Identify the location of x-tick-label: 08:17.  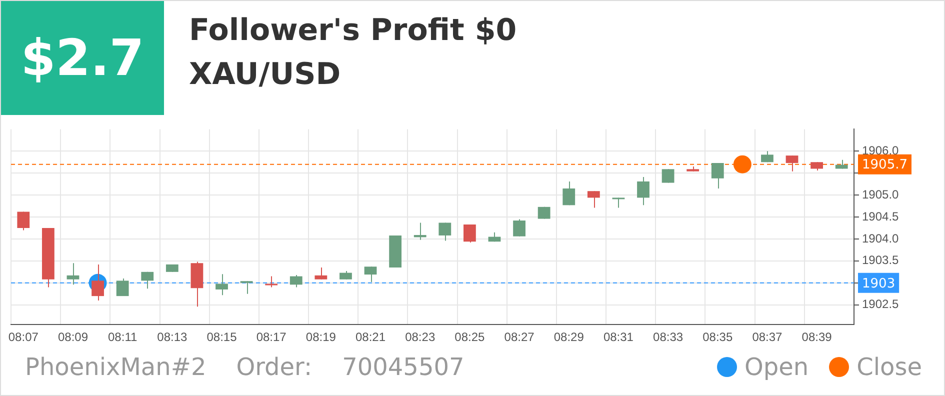
(271, 337).